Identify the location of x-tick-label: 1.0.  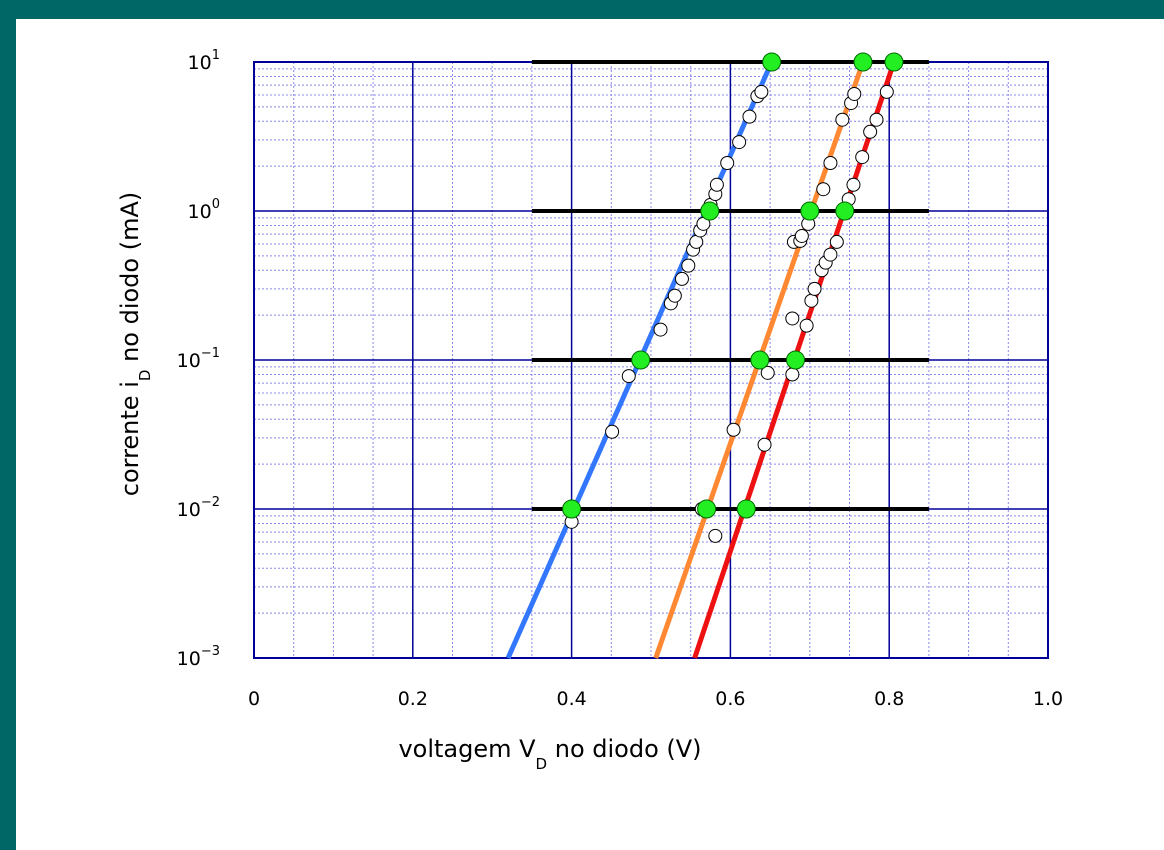
(1048, 699).